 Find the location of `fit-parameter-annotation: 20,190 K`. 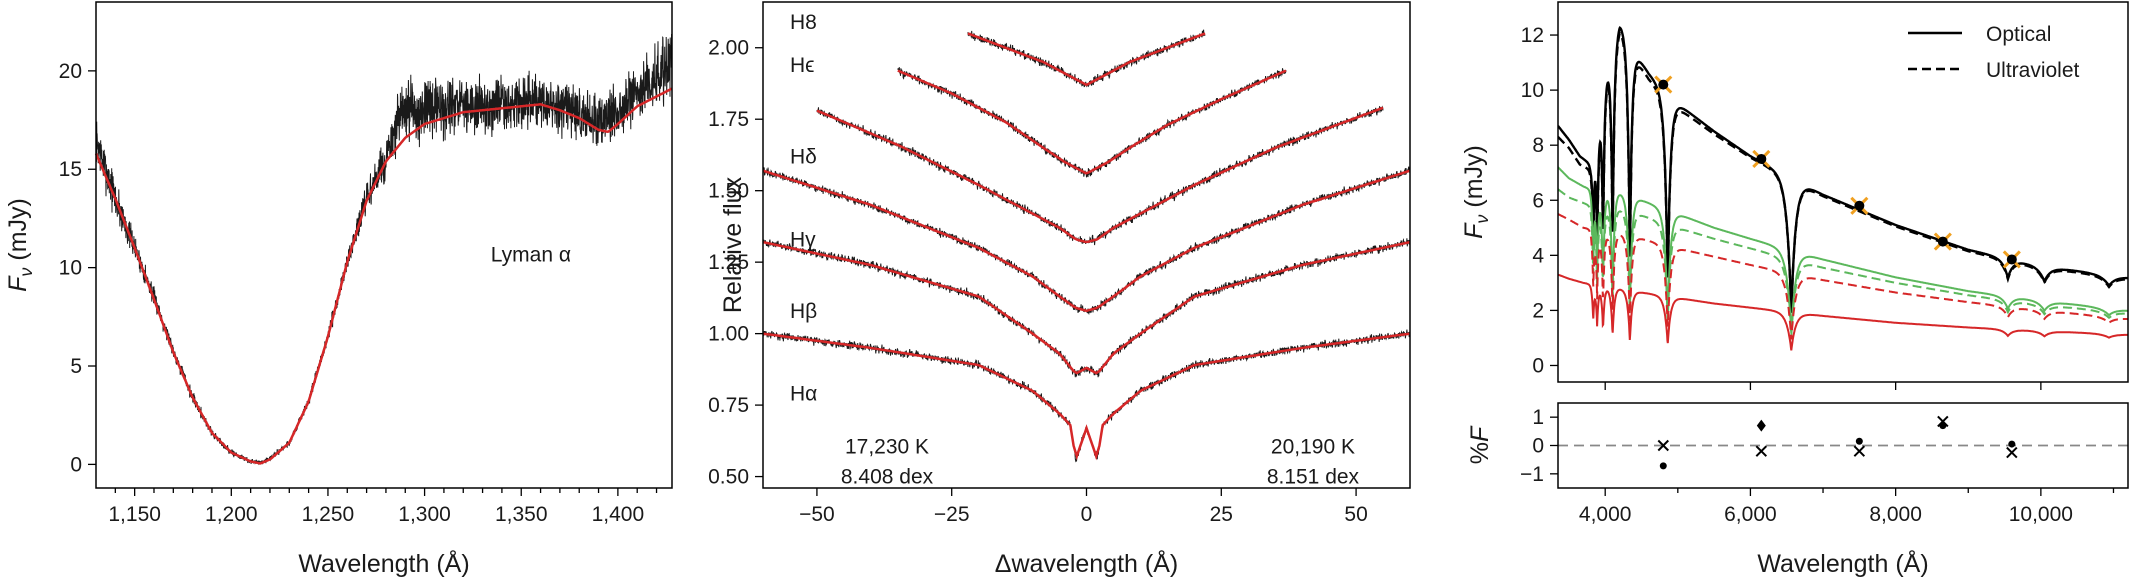

fit-parameter-annotation: 20,190 K is located at coordinates (1313, 447).